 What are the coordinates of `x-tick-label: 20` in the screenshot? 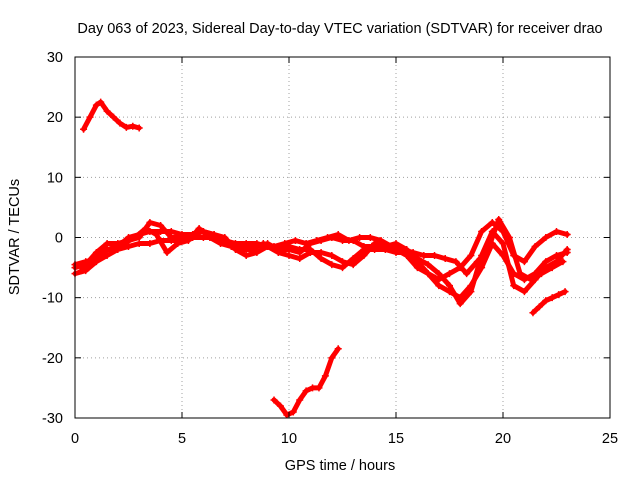 It's located at (503, 439).